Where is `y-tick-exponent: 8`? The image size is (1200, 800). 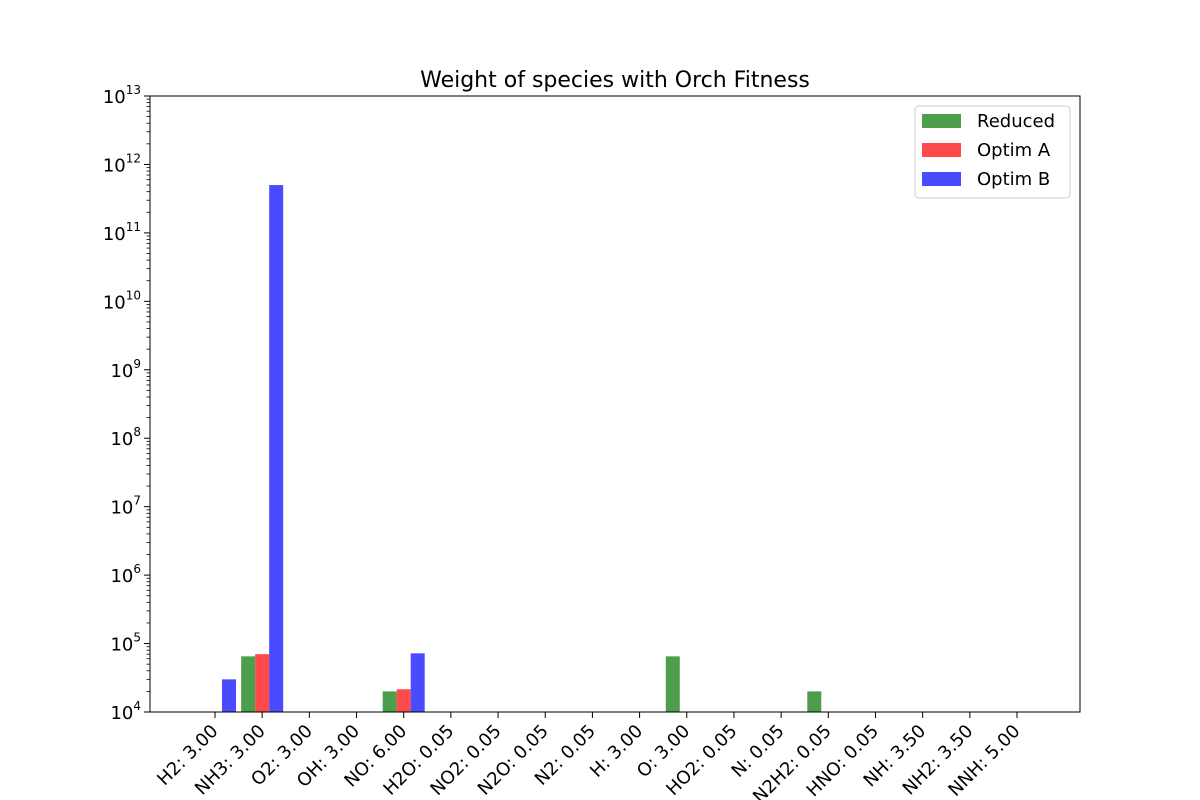 y-tick-exponent: 8 is located at coordinates (137, 432).